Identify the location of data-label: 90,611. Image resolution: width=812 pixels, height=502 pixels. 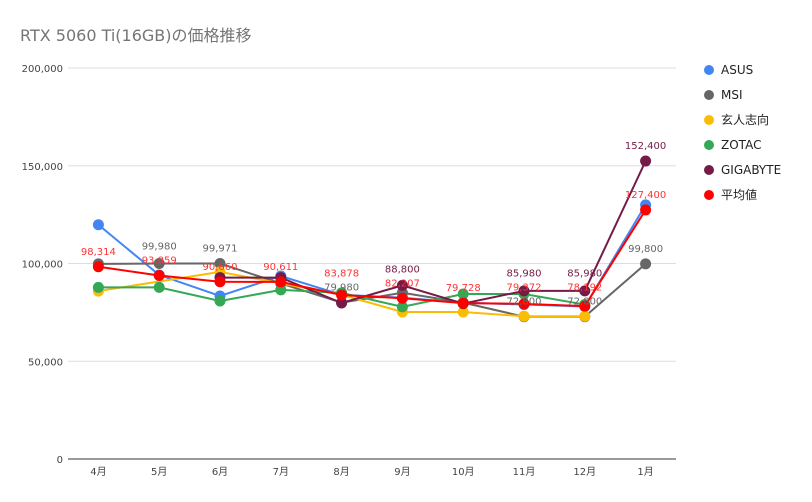
(280, 267).